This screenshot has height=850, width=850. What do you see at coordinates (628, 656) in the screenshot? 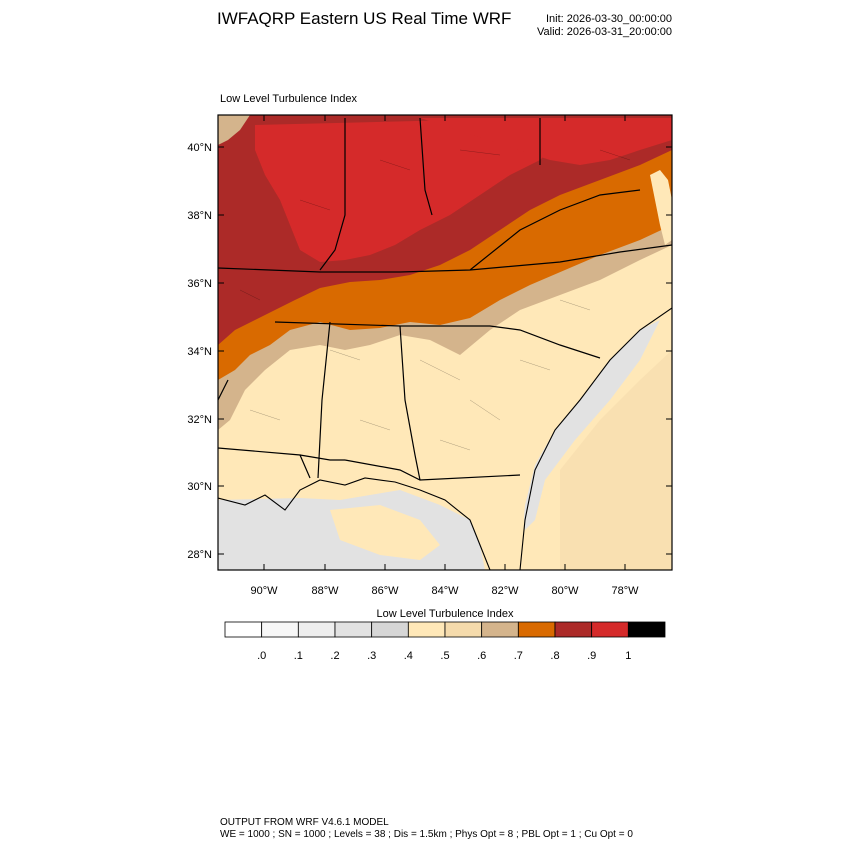
I see `colorbar-label: 1` at bounding box center [628, 656].